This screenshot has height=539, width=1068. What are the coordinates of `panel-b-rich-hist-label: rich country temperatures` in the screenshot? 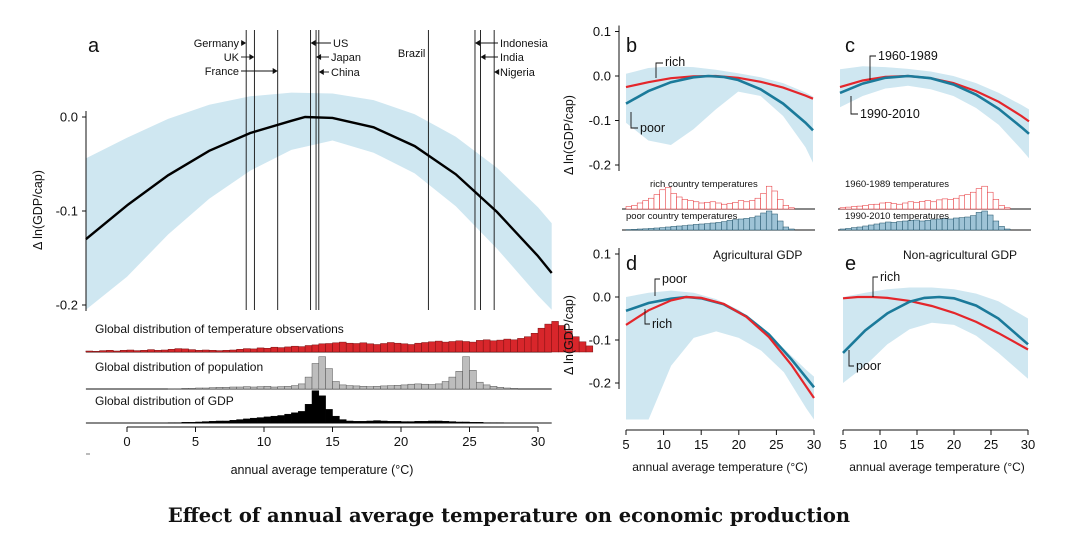 It's located at (704, 184).